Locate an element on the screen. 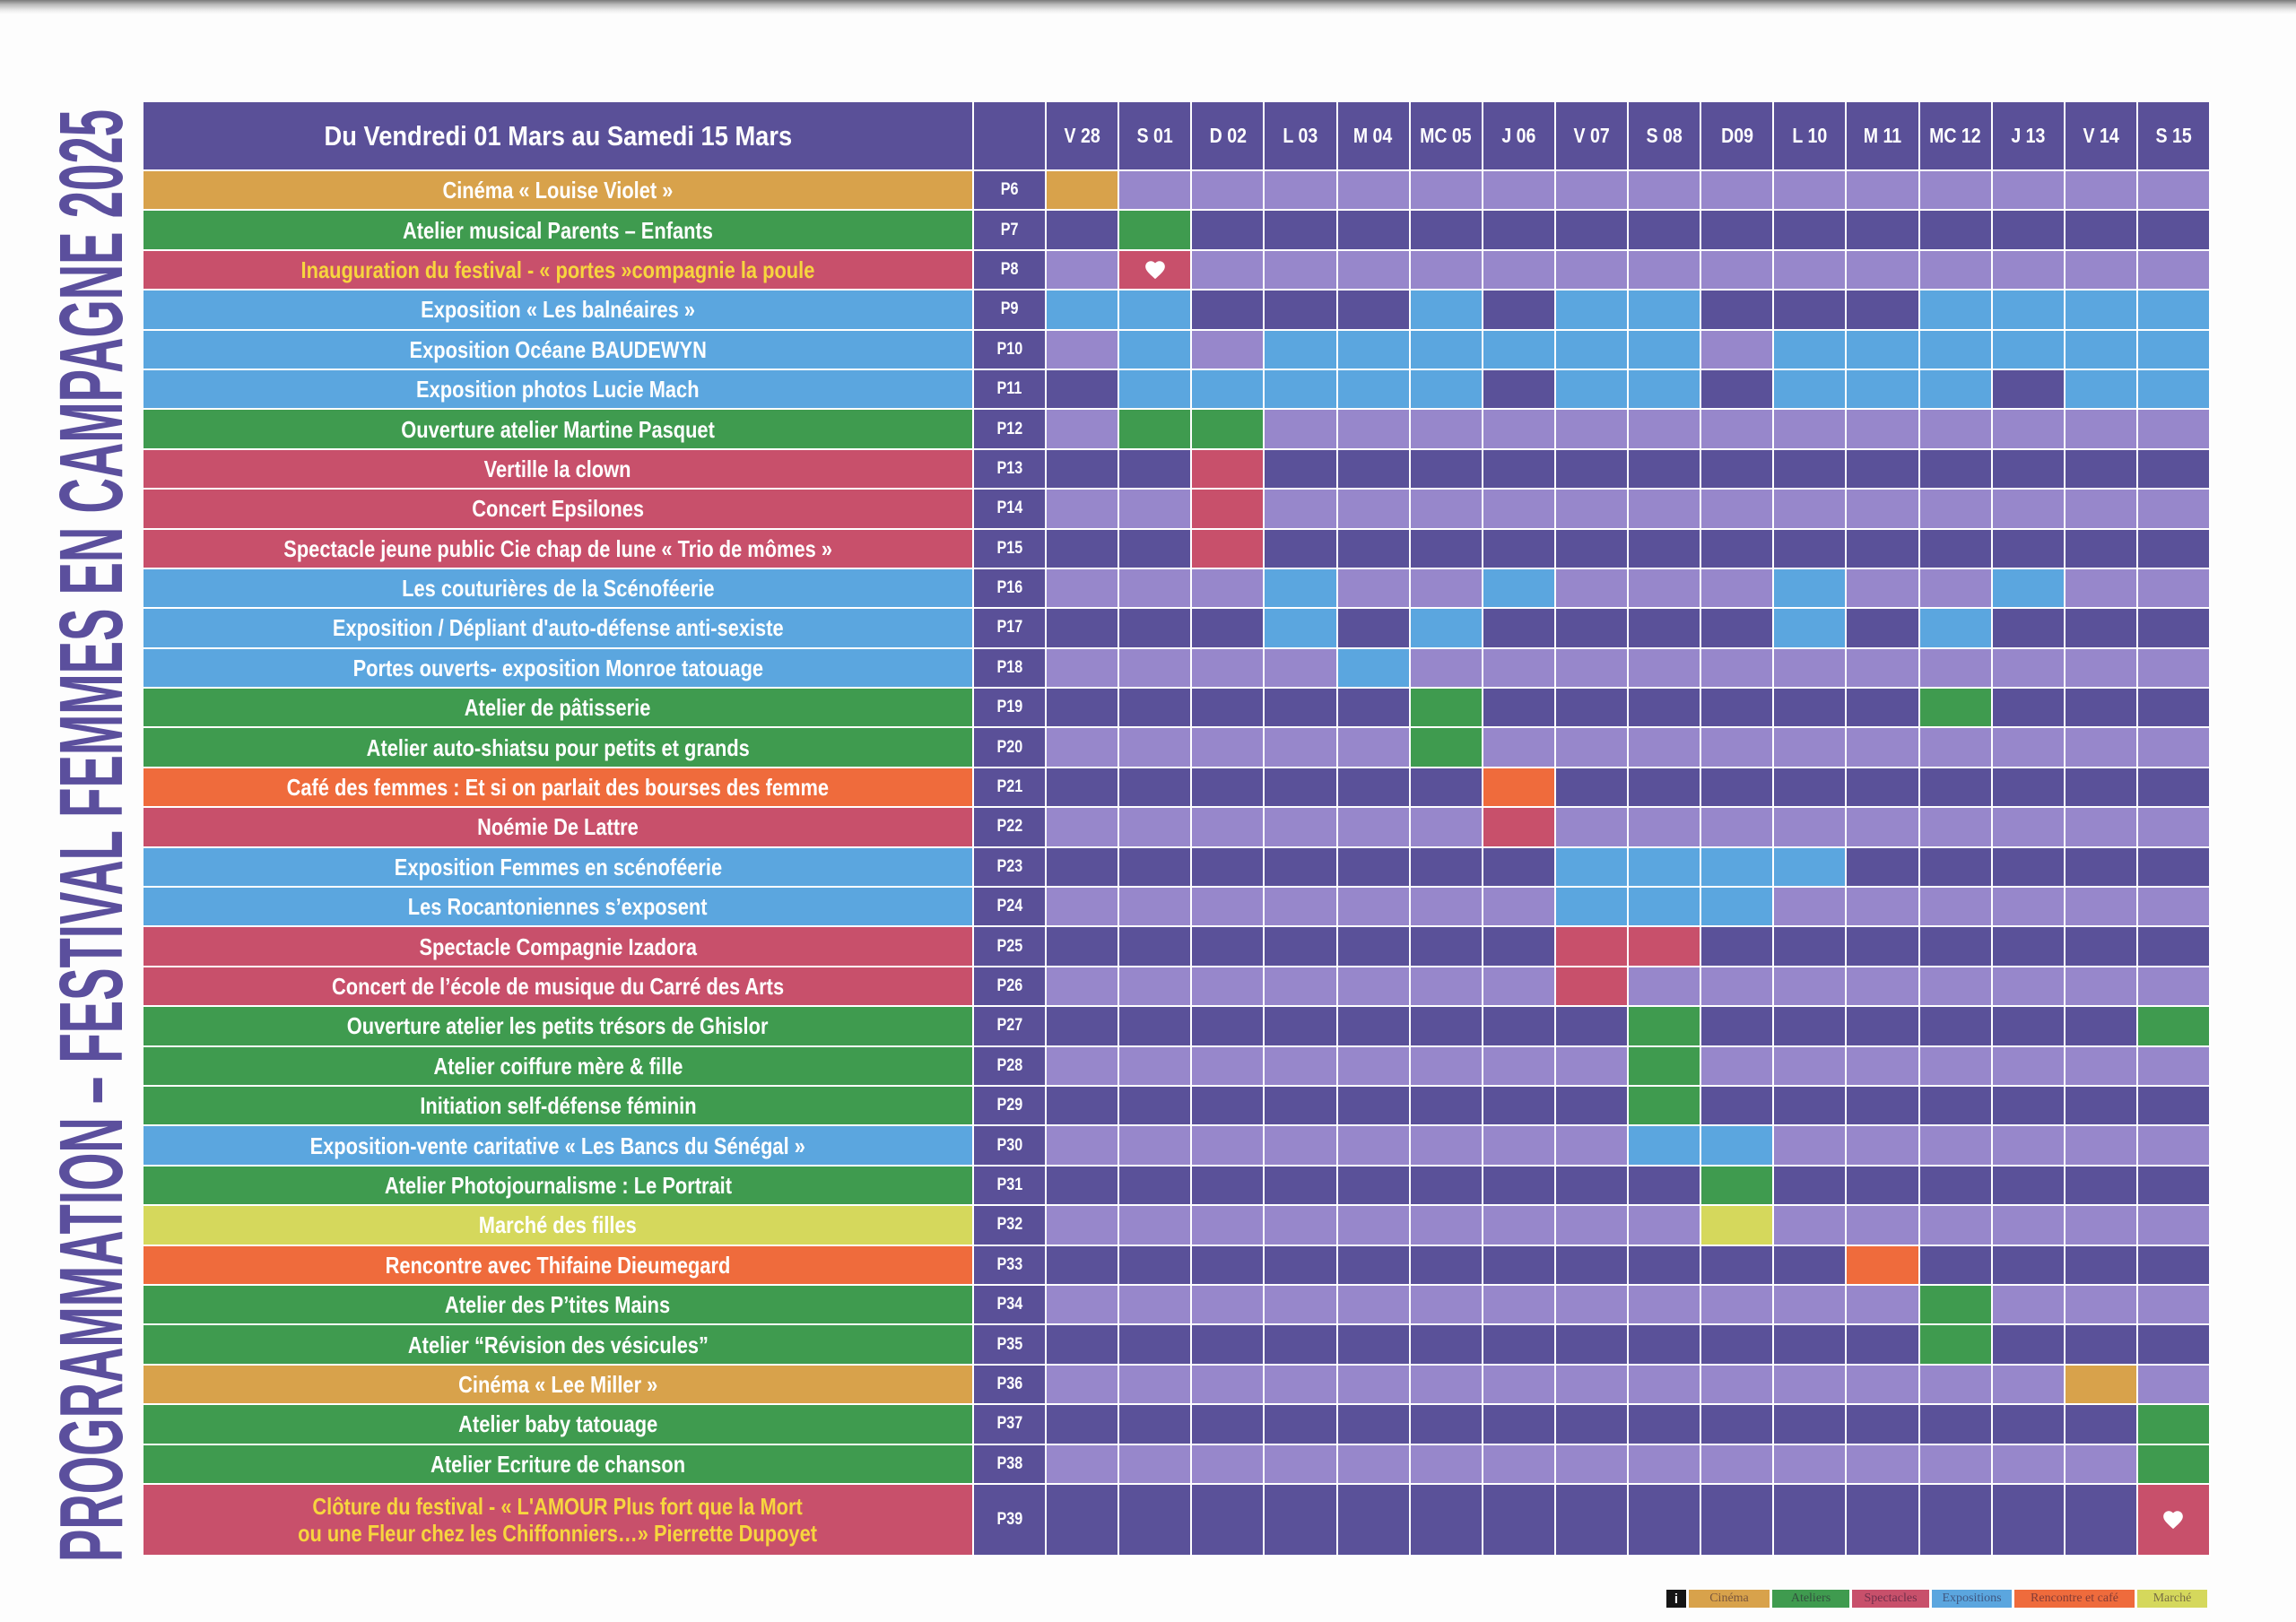 The height and width of the screenshot is (1622, 2296). day-label: D09 is located at coordinates (1736, 135).